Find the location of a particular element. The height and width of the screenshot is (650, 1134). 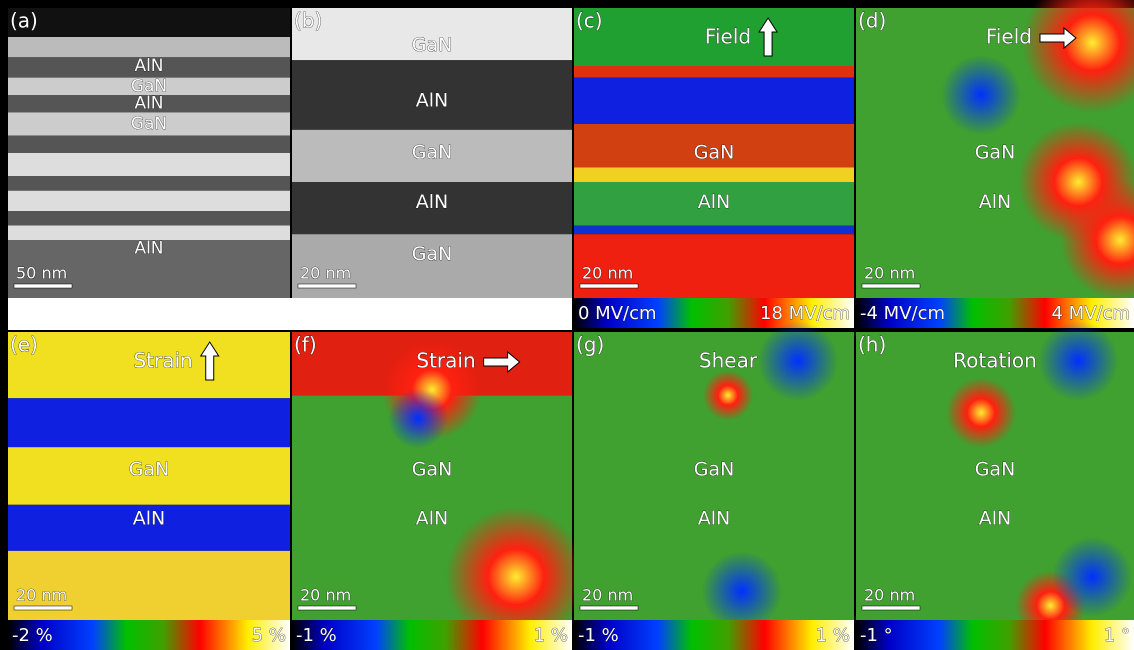

panel-label: (a) is located at coordinates (24, 21).